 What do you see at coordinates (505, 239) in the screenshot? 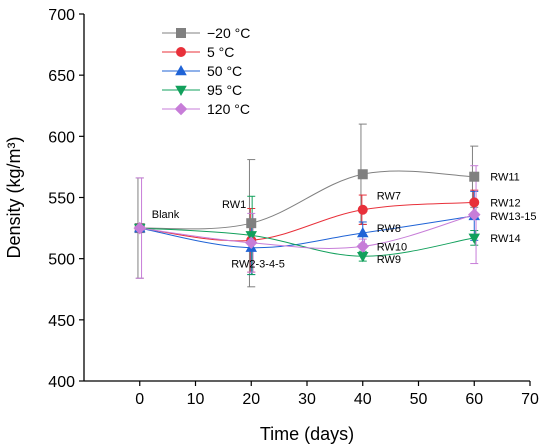
I see `annotation-label: RW14` at bounding box center [505, 239].